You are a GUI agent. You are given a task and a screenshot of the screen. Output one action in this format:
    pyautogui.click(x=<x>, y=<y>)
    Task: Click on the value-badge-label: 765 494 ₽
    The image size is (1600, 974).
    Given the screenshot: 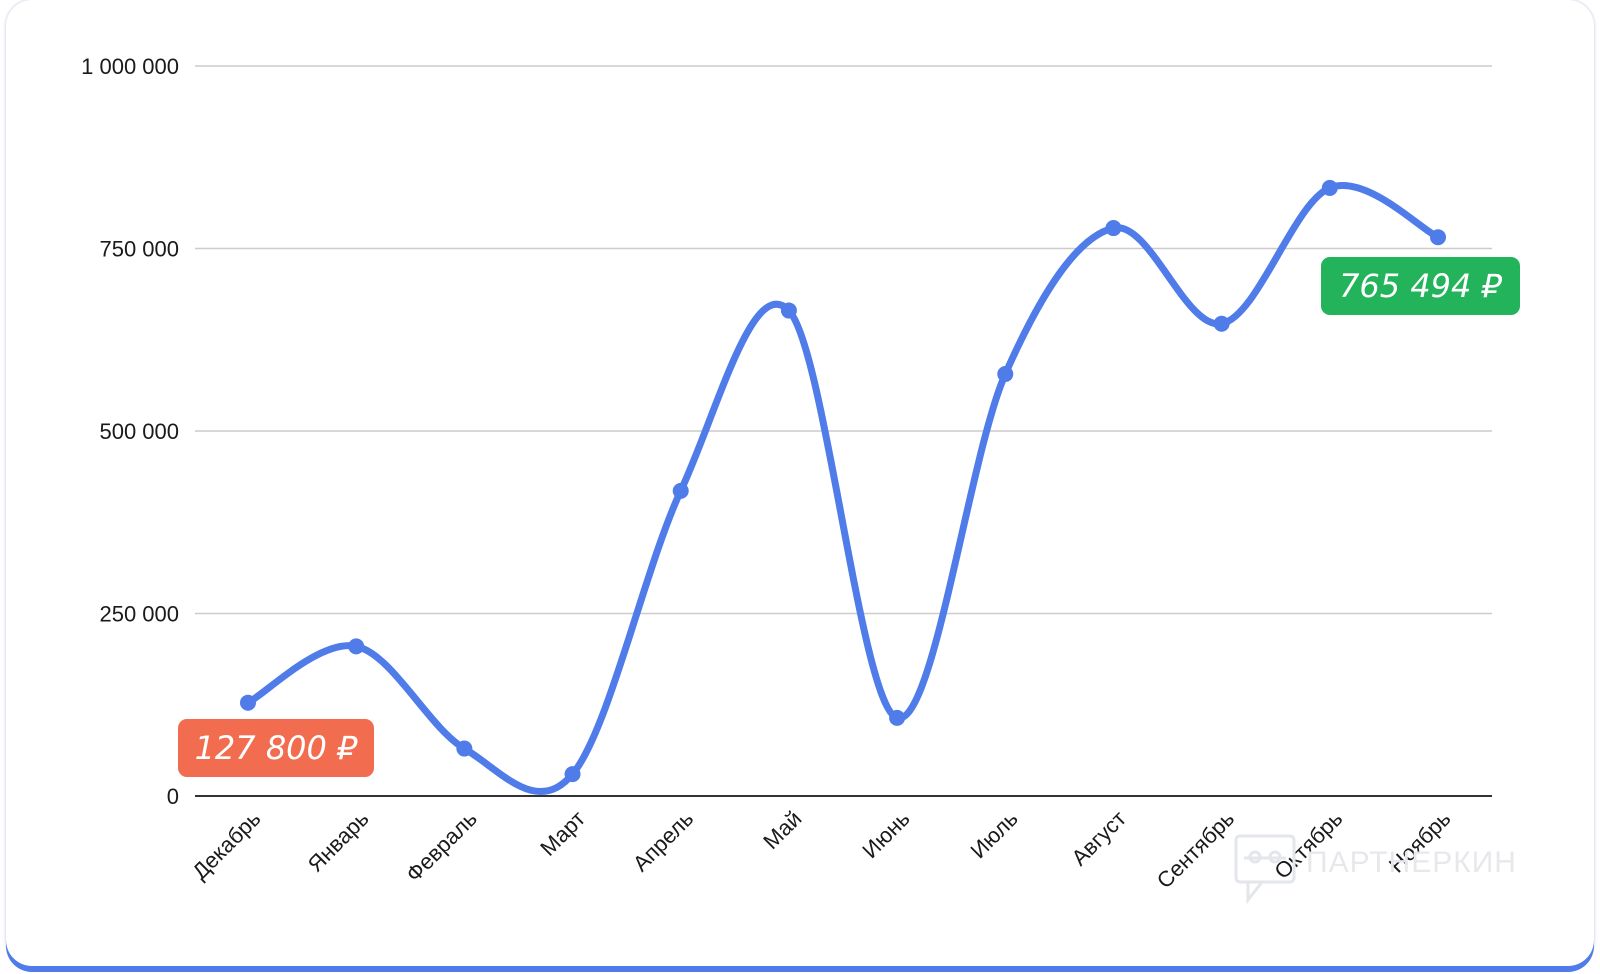 What is the action you would take?
    pyautogui.click(x=1421, y=286)
    